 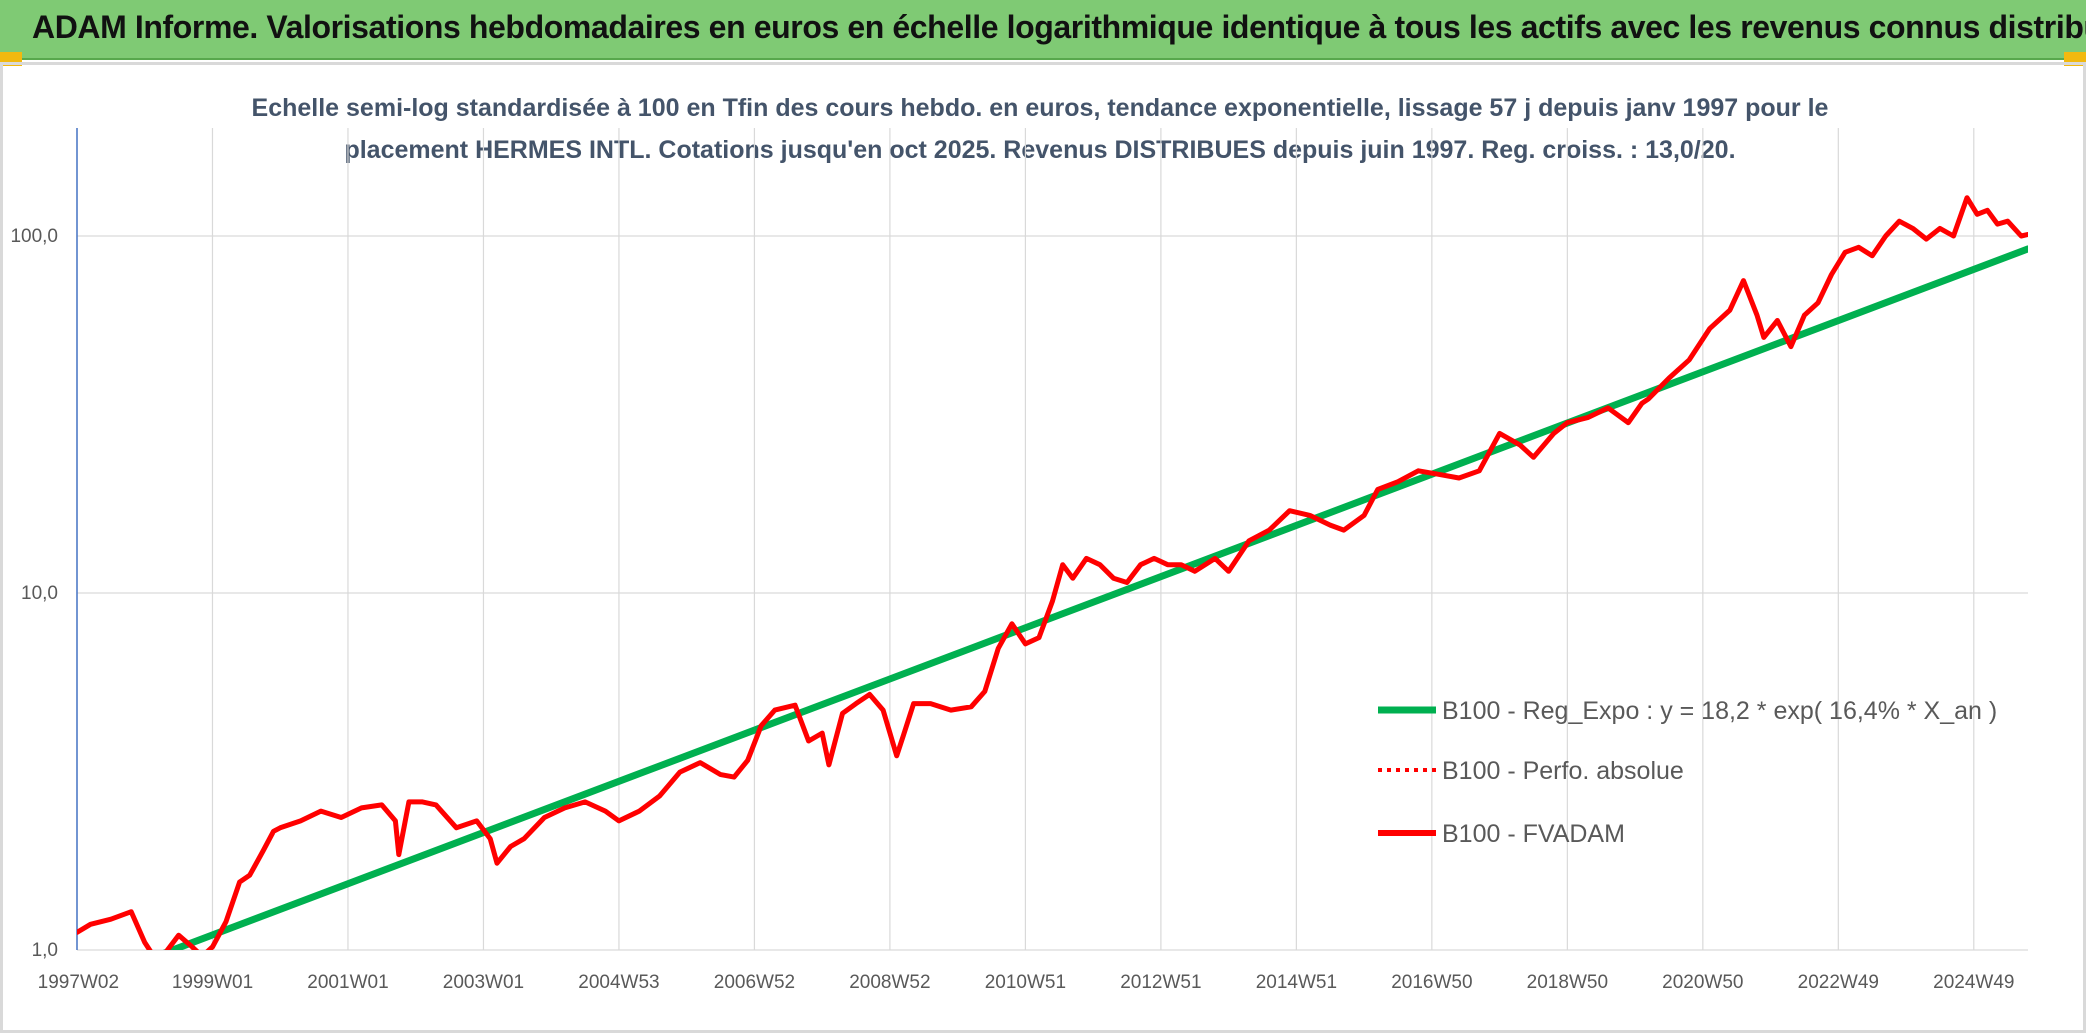 What do you see at coordinates (212, 982) in the screenshot?
I see `x-tick-label: 1999W01` at bounding box center [212, 982].